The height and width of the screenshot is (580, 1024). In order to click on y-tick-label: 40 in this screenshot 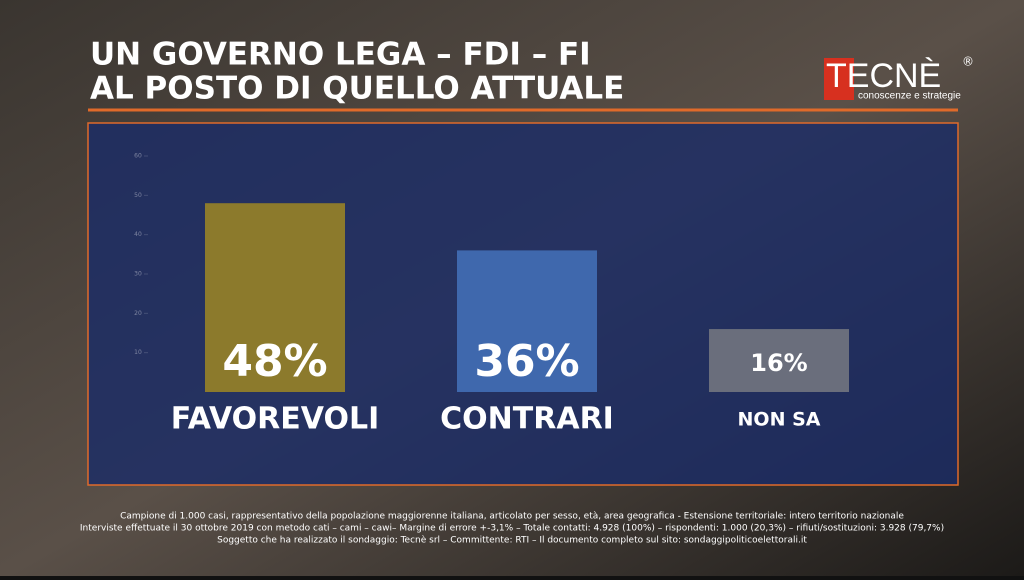, I will do `click(138, 234)`.